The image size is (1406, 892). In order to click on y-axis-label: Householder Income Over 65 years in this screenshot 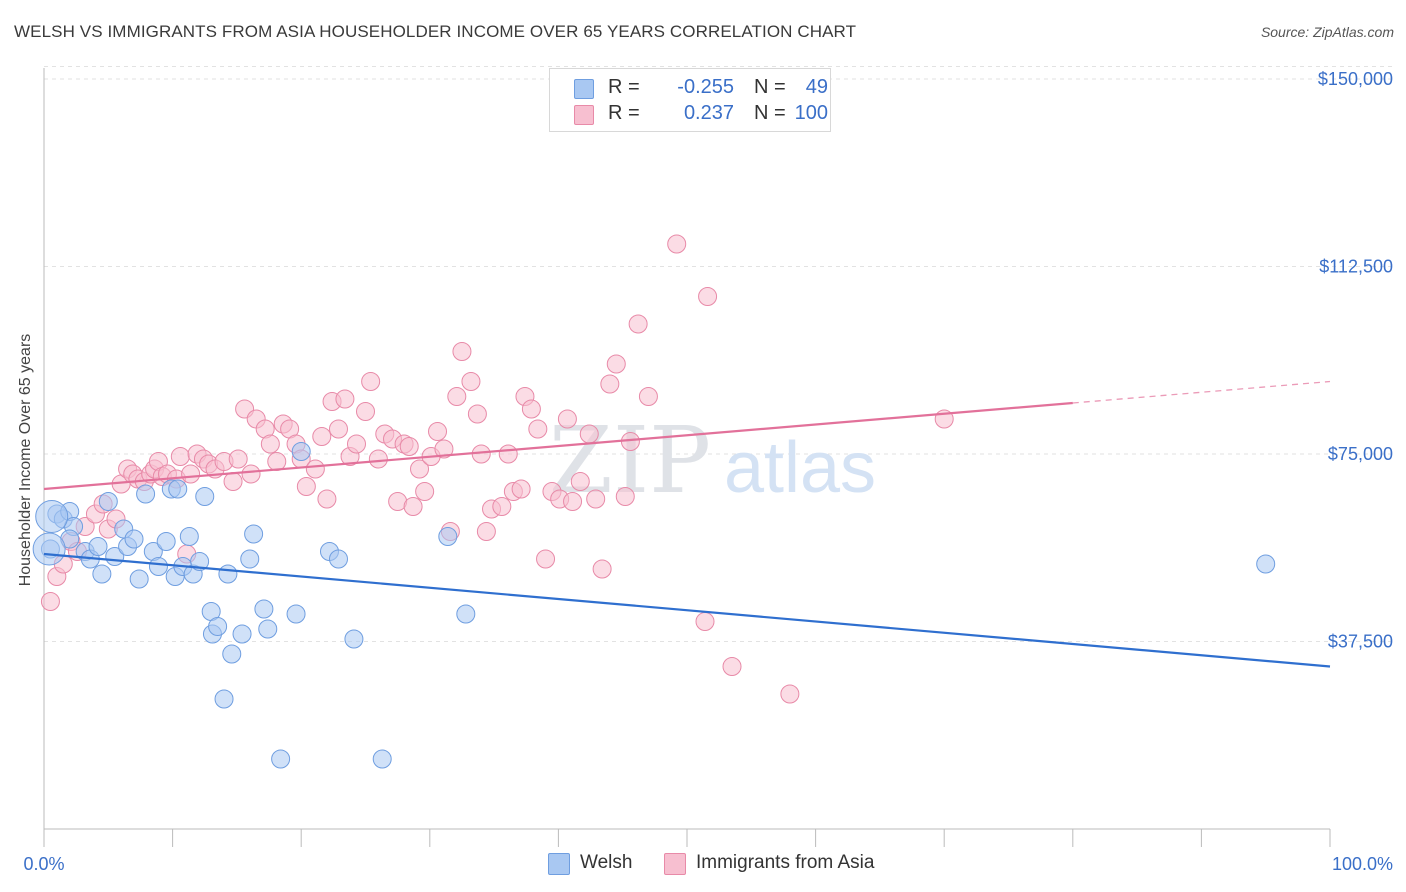, I will do `click(25, 460)`.